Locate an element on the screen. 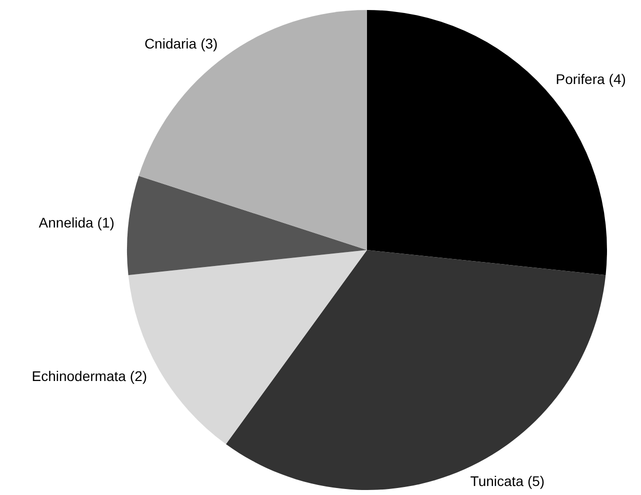 This screenshot has width=641, height=495. slice-label: Annelida is located at coordinates (66, 222).